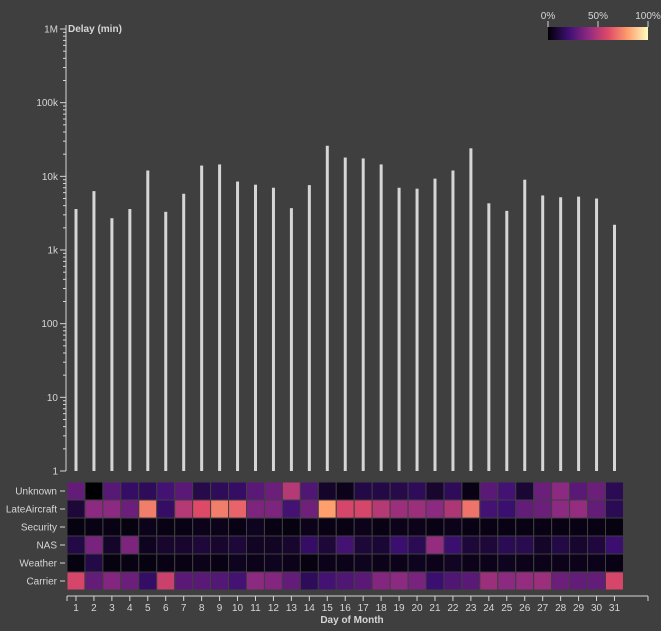  I want to click on x-tick-label-4: 4, so click(130, 608).